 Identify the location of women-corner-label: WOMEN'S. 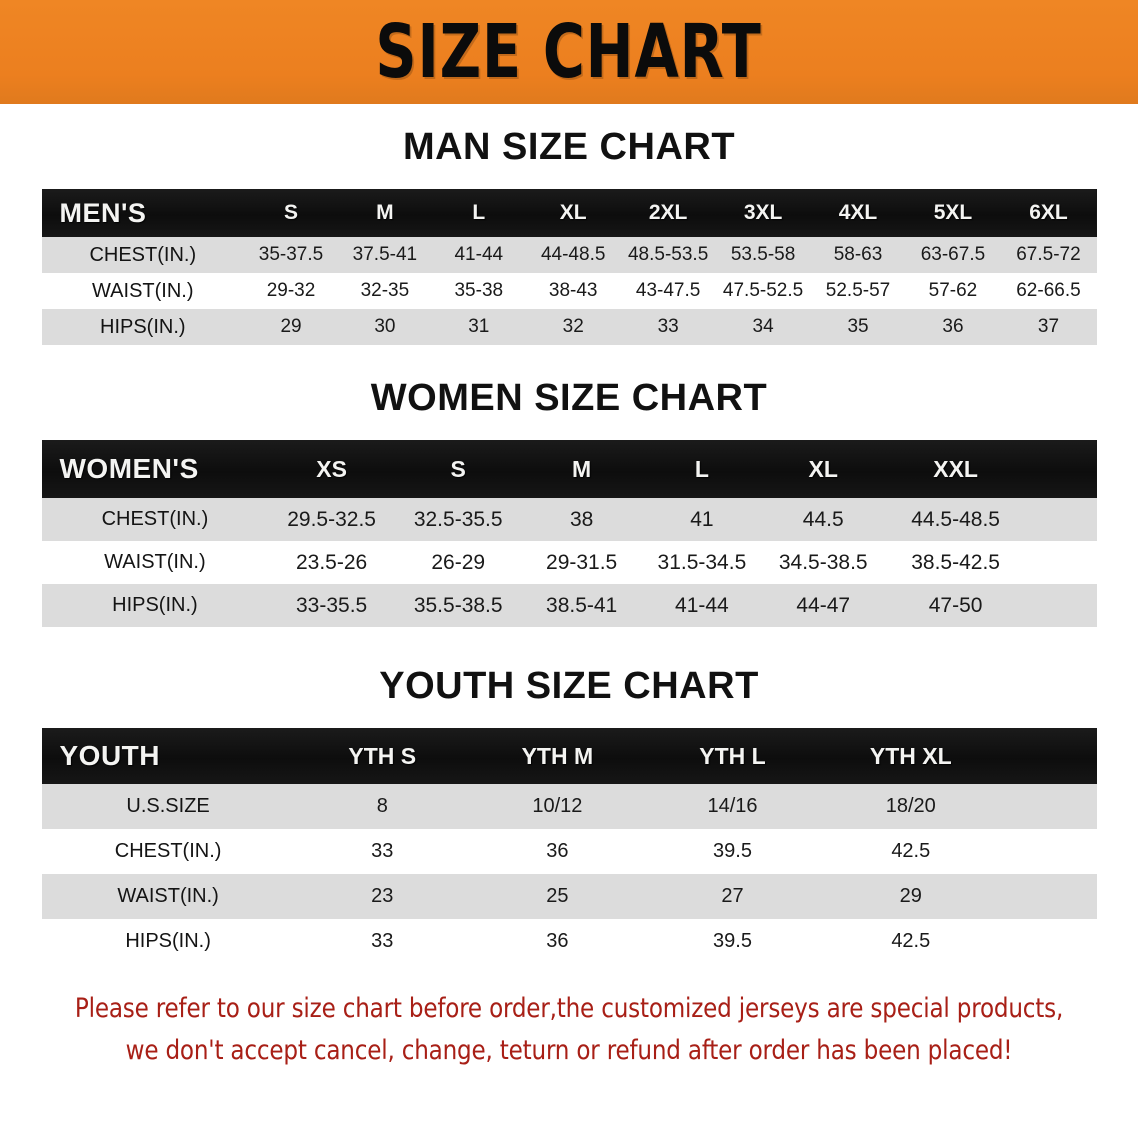
(129, 468).